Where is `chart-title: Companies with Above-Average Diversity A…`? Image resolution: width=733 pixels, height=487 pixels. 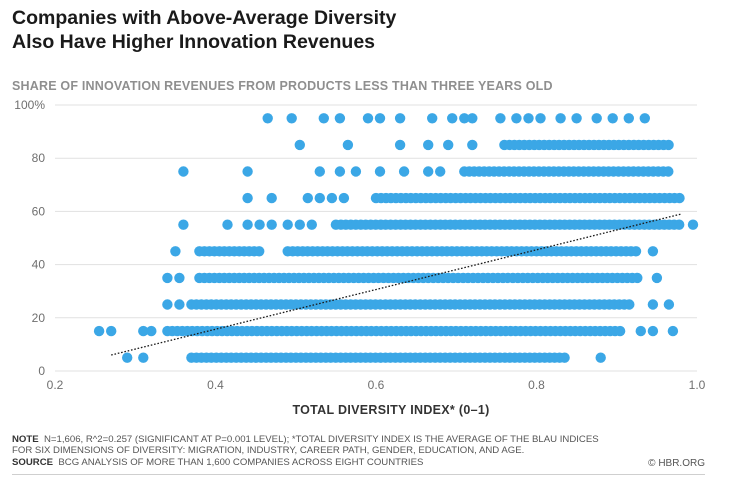 chart-title: Companies with Above-Average Diversity A… is located at coordinates (204, 30).